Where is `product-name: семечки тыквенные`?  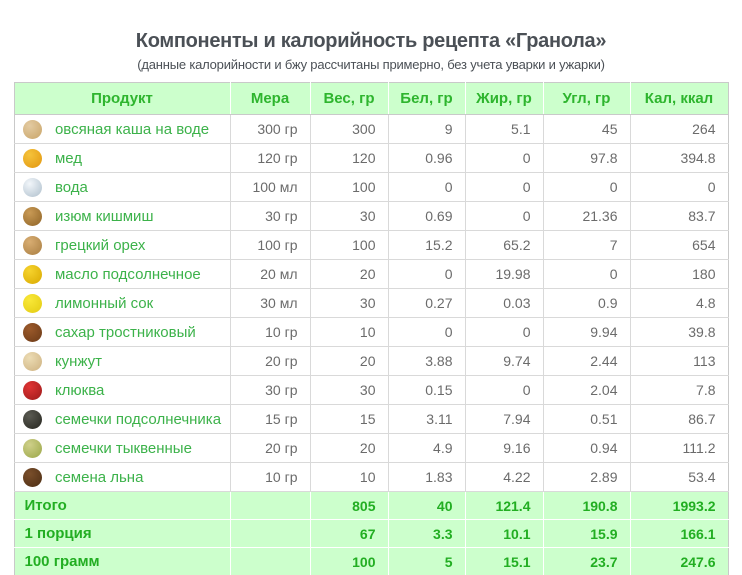 product-name: семечки тыквенные is located at coordinates (123, 448).